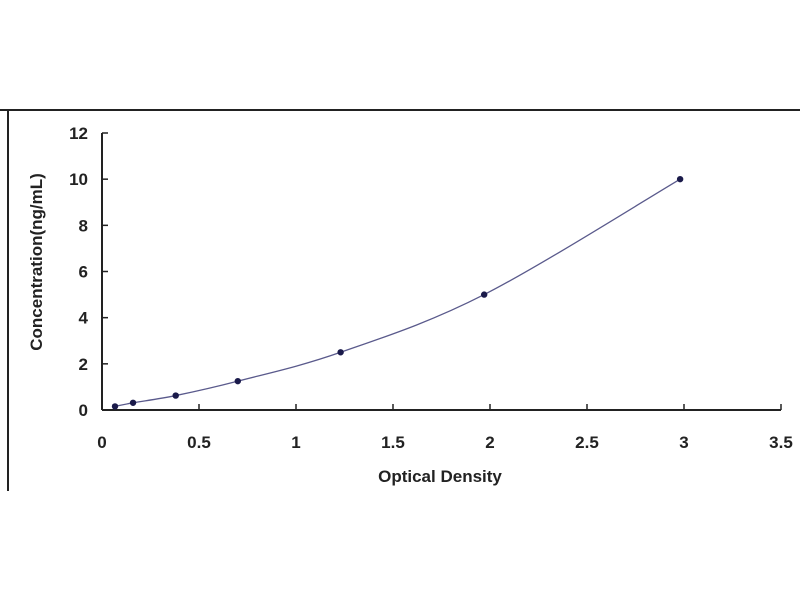  What do you see at coordinates (393, 442) in the screenshot?
I see `x-tick-label: 1.5` at bounding box center [393, 442].